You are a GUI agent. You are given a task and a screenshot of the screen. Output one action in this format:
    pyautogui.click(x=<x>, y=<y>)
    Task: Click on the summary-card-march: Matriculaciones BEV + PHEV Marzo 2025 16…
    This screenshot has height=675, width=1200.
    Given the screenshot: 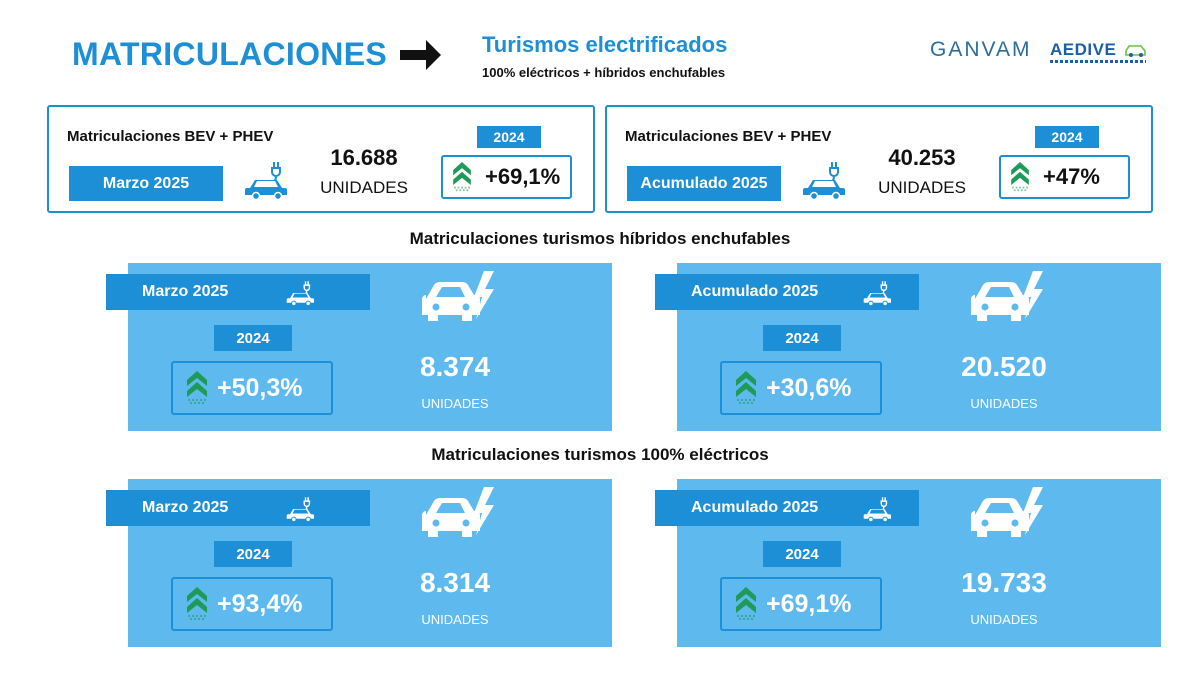 What is the action you would take?
    pyautogui.click(x=321, y=159)
    